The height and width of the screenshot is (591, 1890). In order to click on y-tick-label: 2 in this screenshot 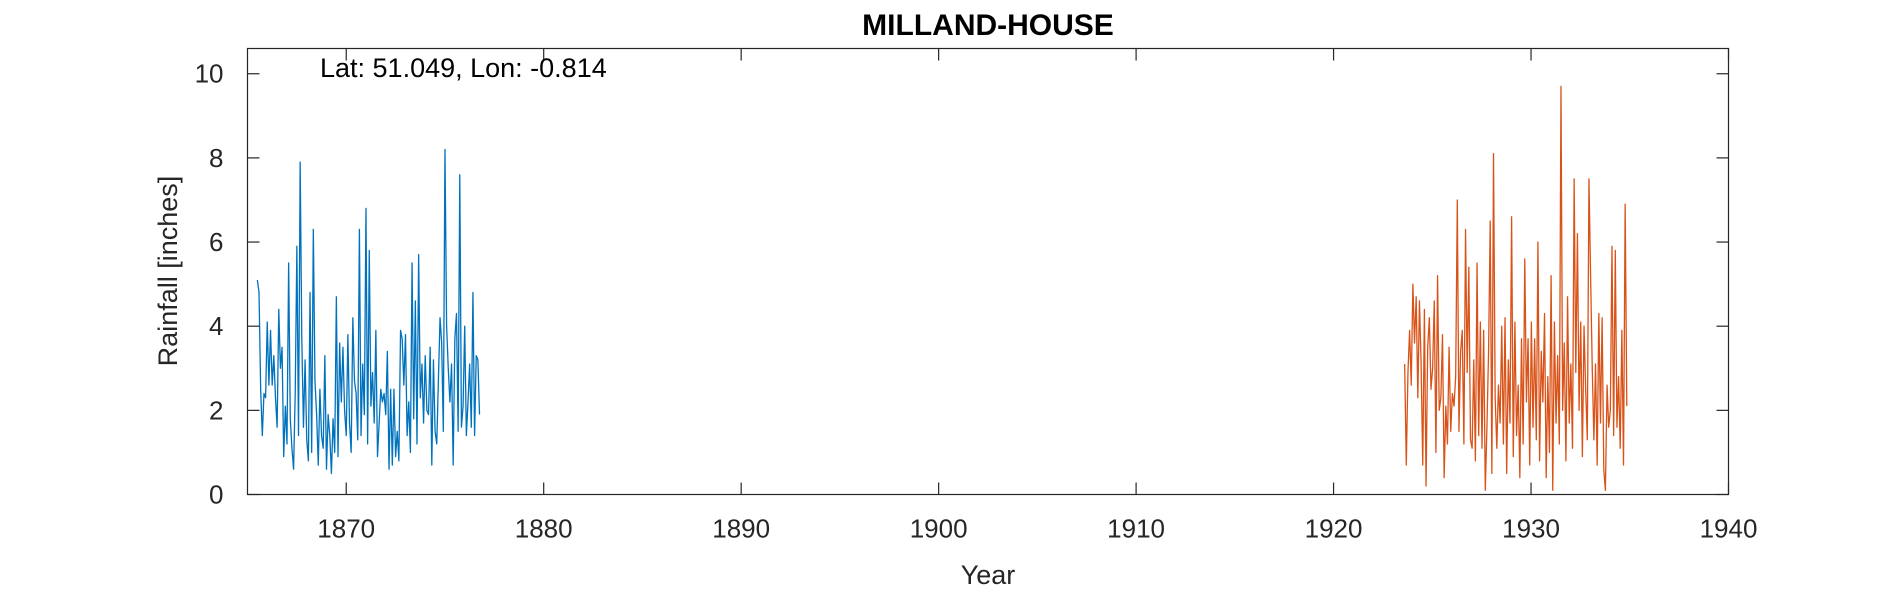, I will do `click(216, 410)`.